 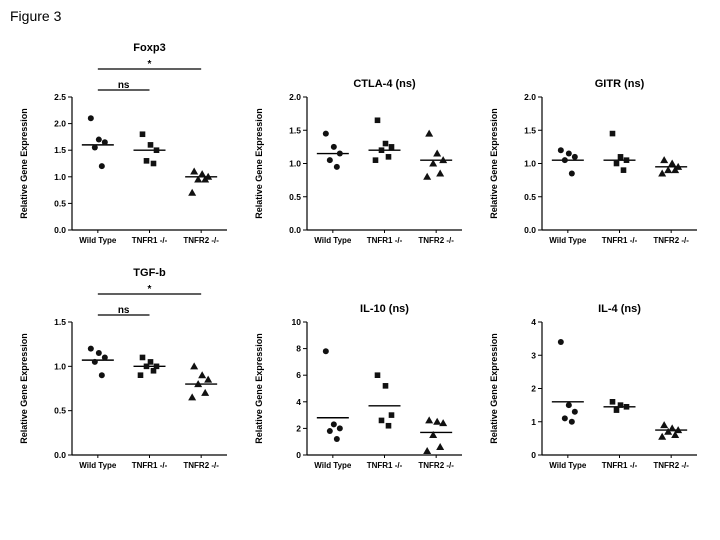 I want to click on y-tick-label: 4, so click(x=533, y=322).